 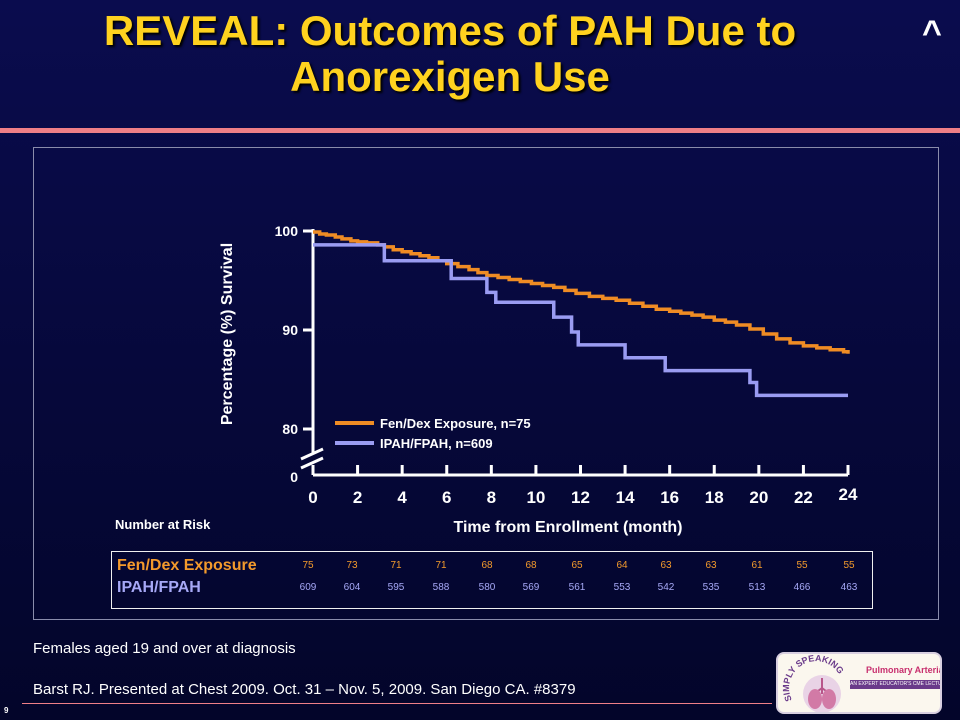 I want to click on x-tick-label: 10, so click(x=535, y=497).